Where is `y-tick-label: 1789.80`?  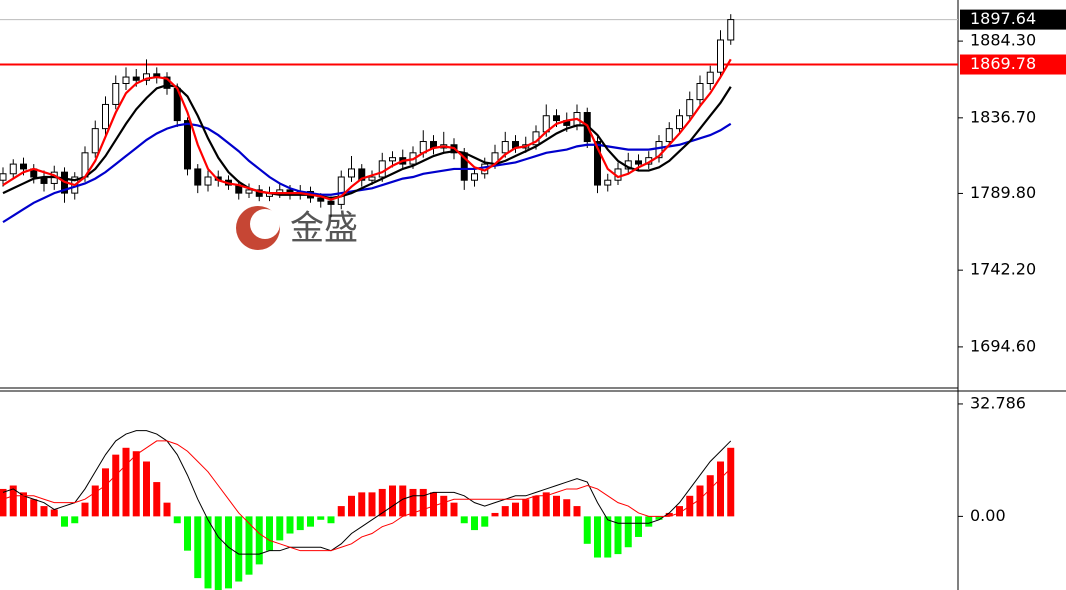 y-tick-label: 1789.80 is located at coordinates (1003, 192).